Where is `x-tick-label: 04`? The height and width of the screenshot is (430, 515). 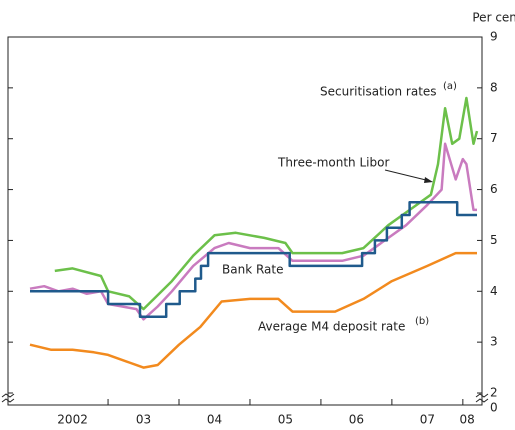
x-tick-label: 04 is located at coordinates (214, 420).